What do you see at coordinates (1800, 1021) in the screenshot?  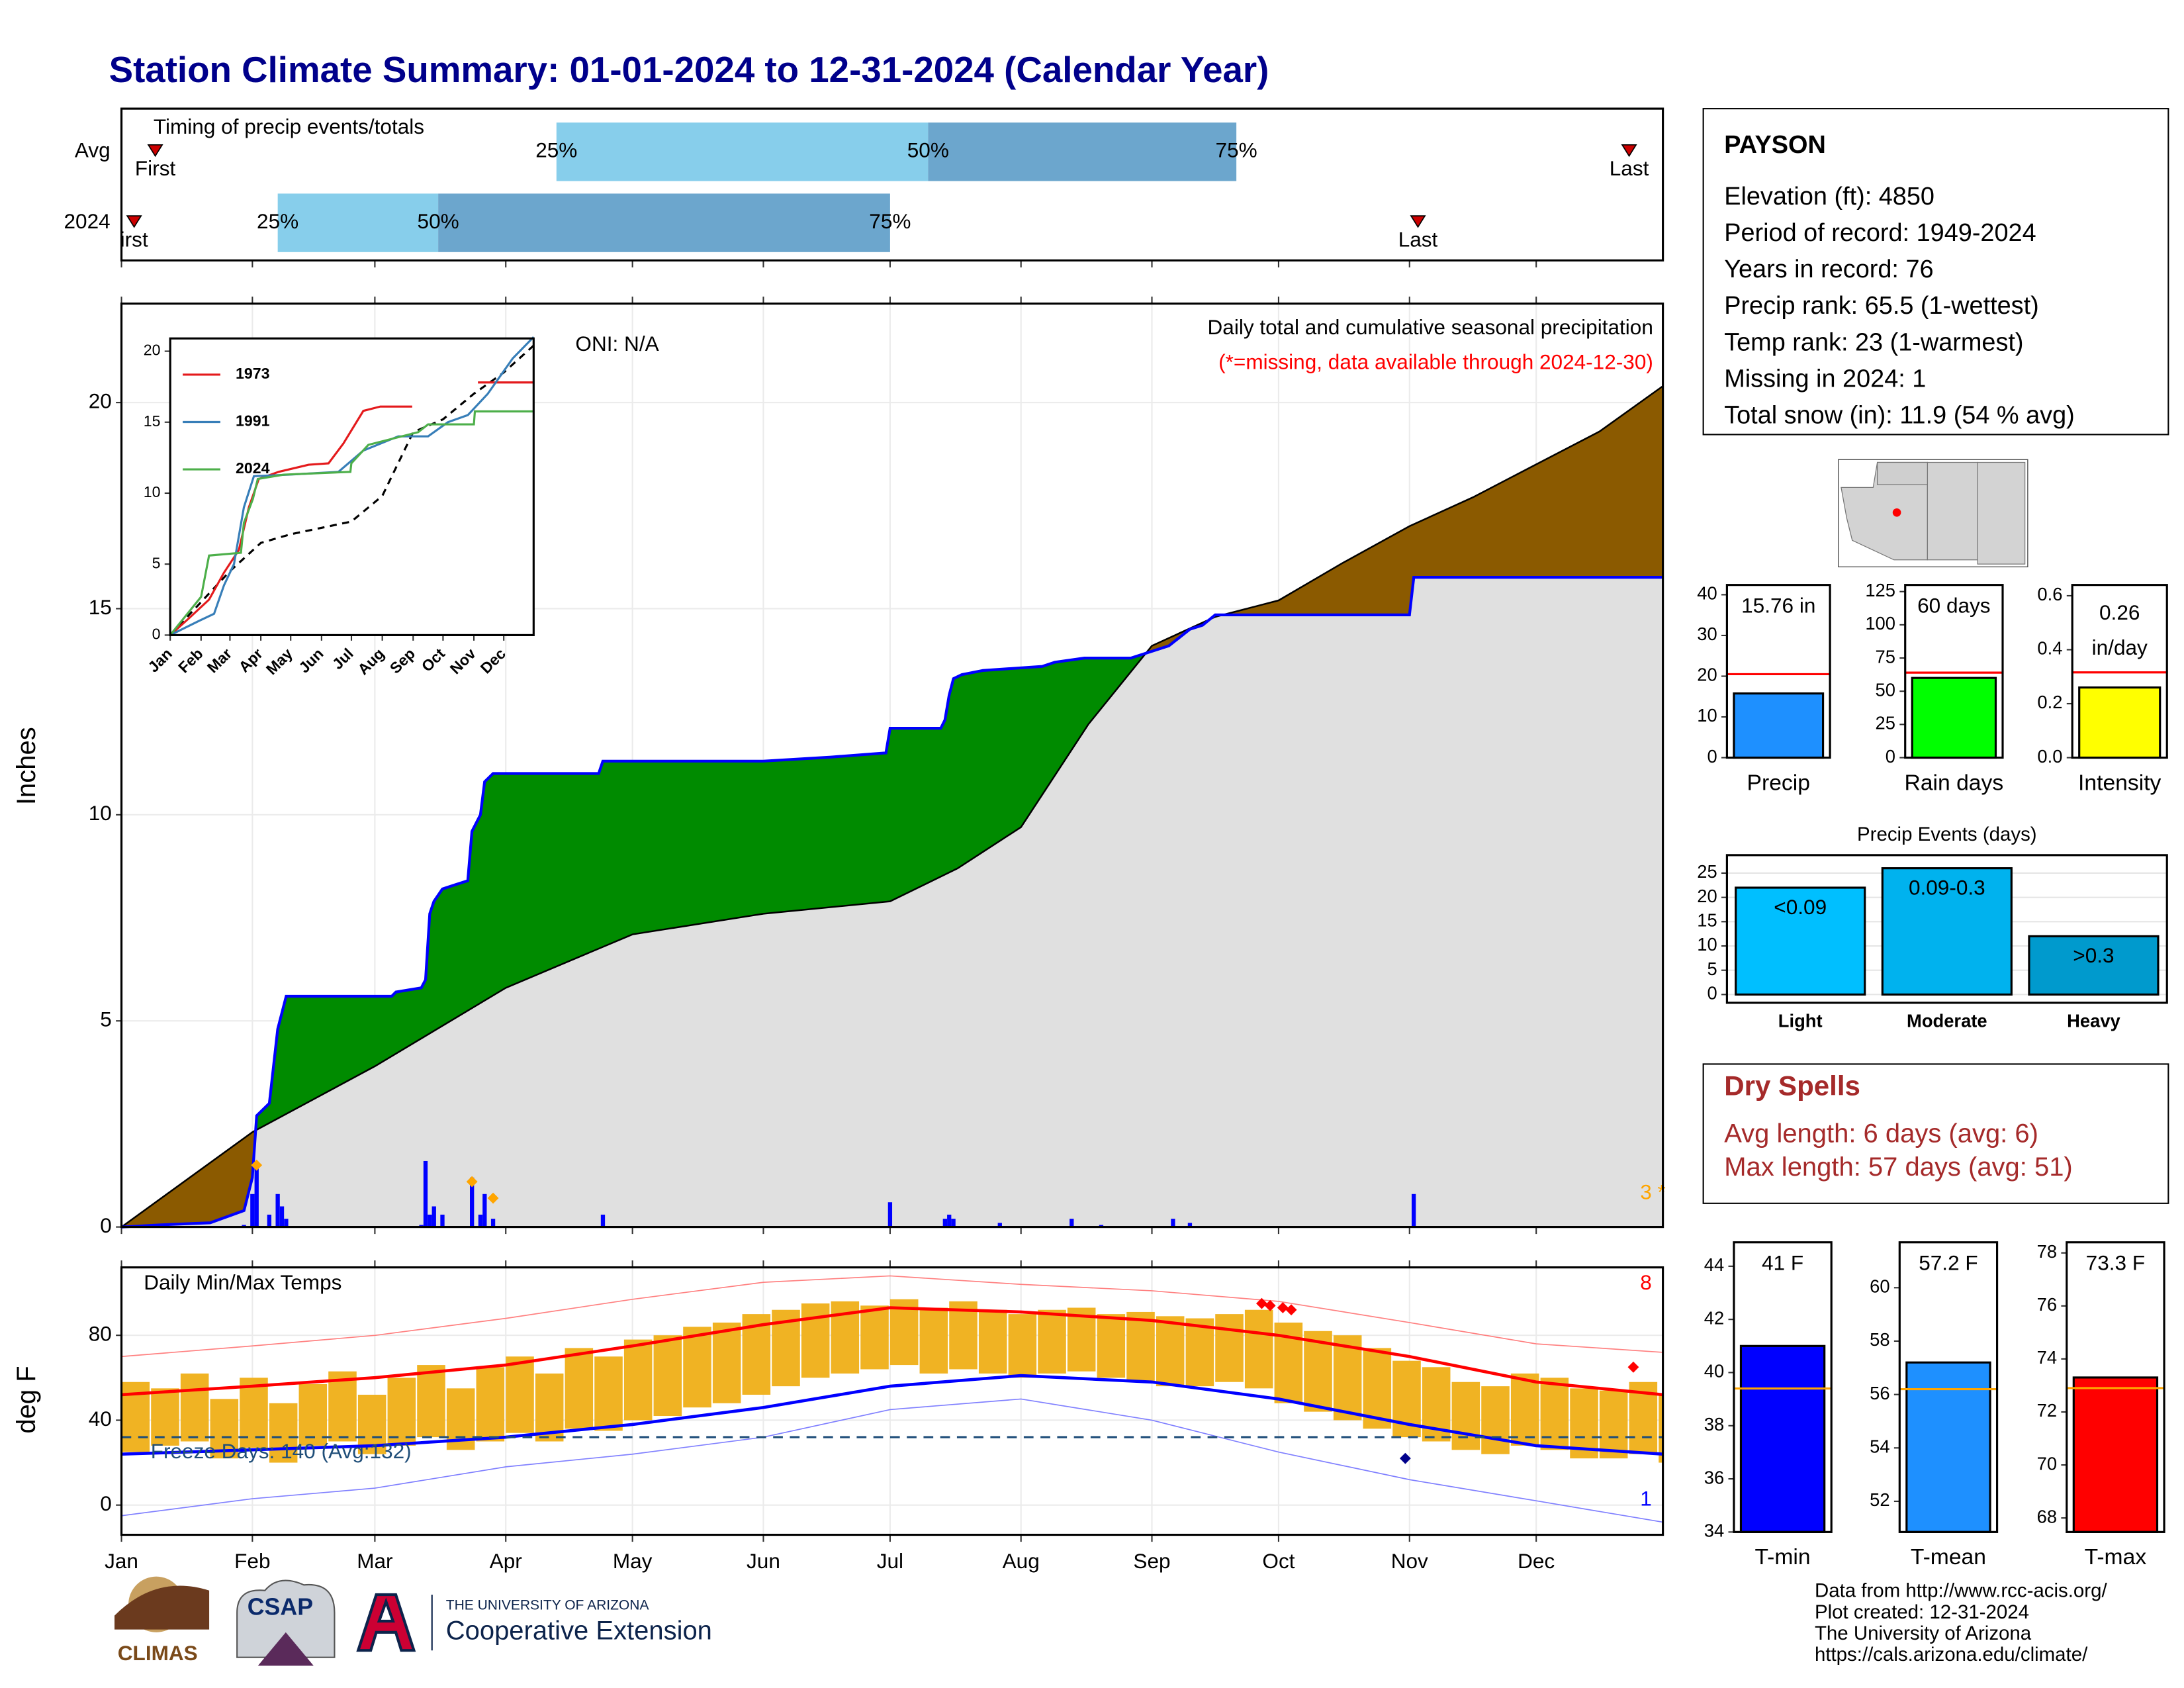 I see `x-tick-label: Light` at bounding box center [1800, 1021].